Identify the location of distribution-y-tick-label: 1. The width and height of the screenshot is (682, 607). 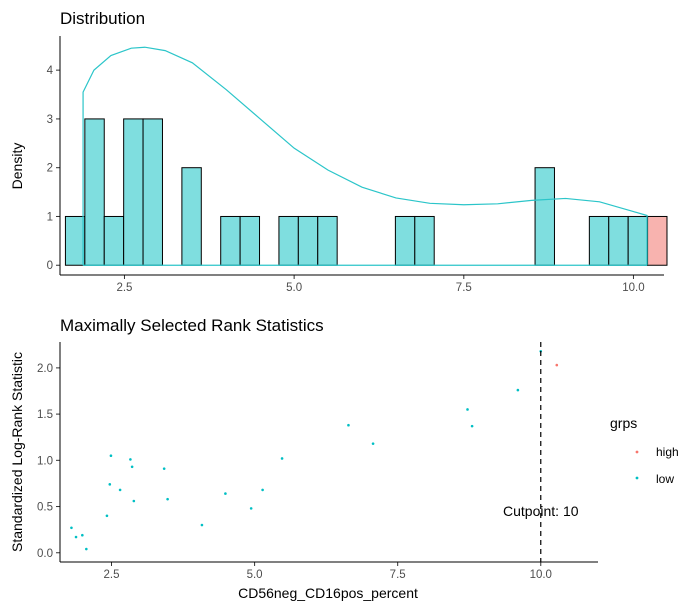
(50, 217).